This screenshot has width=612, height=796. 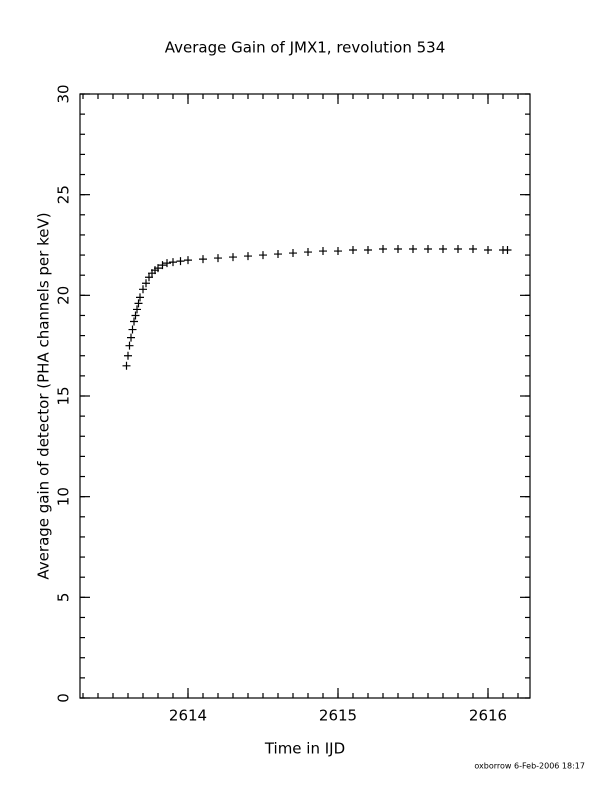 What do you see at coordinates (64, 395) in the screenshot?
I see `y-tick-label: 15` at bounding box center [64, 395].